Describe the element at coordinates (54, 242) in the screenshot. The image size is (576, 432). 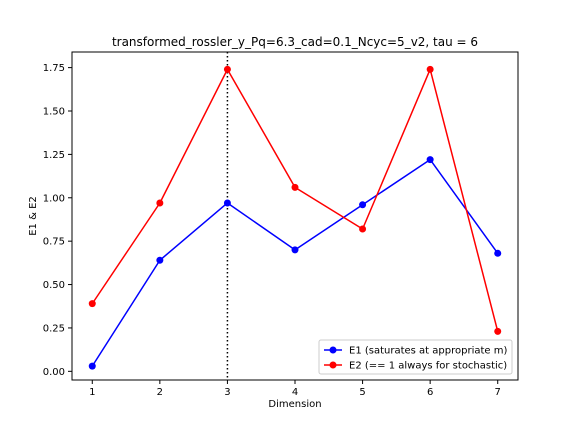
I see `y-tick-label: 0.75` at that location.